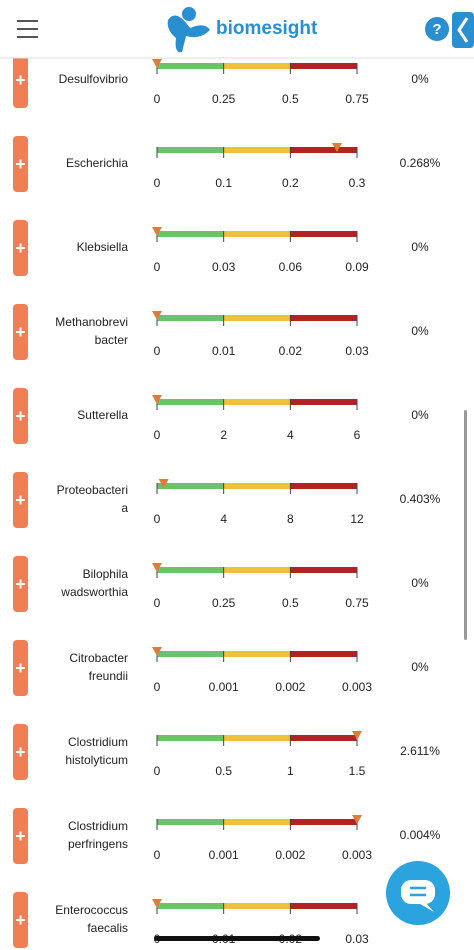 This screenshot has height=950, width=474. What do you see at coordinates (102, 415) in the screenshot?
I see `species-name: Sutterella` at bounding box center [102, 415].